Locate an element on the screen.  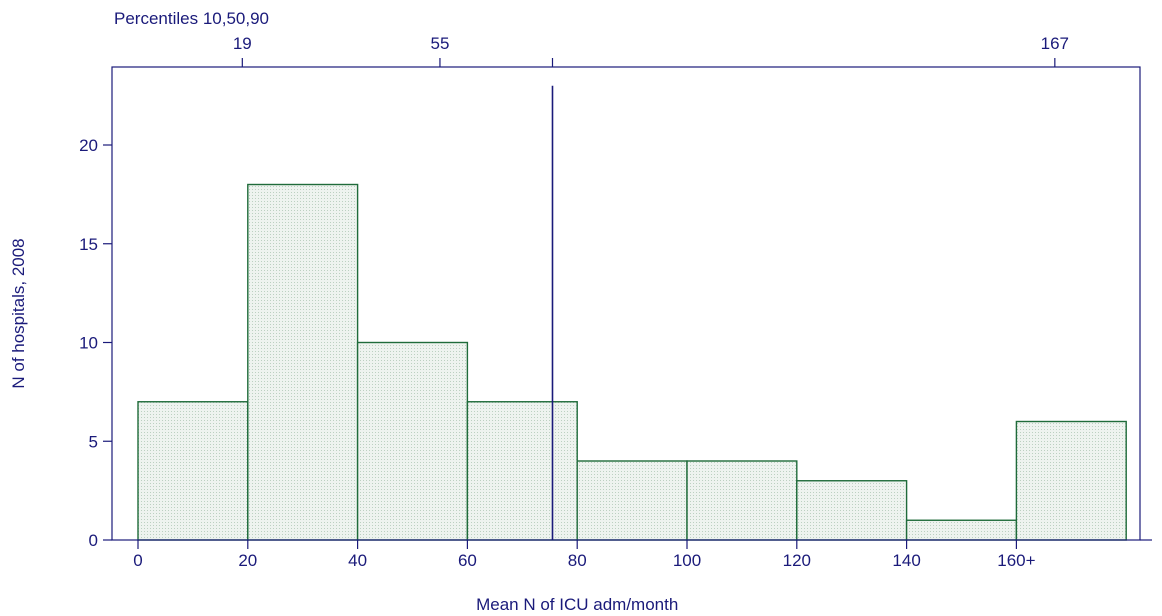
x-axis-ticks: 0 20 40 60 80 100 120 140 160+ is located at coordinates (584, 555).